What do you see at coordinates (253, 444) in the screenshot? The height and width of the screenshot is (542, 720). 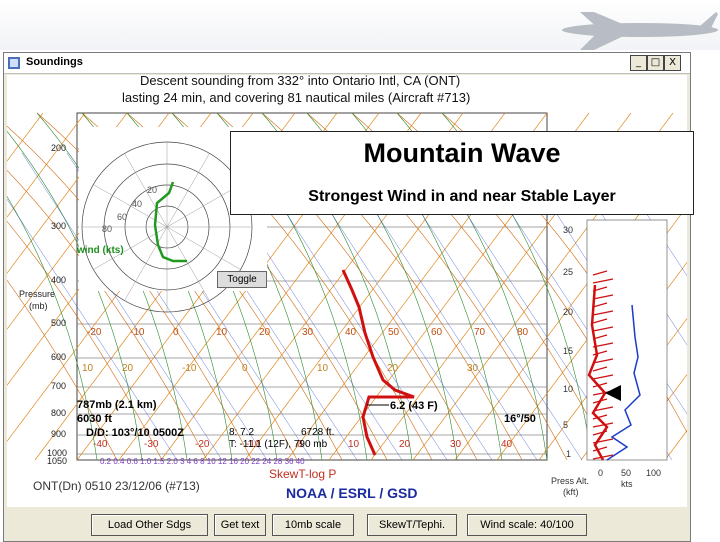 I see `lower-temperature-tick: -10` at bounding box center [253, 444].